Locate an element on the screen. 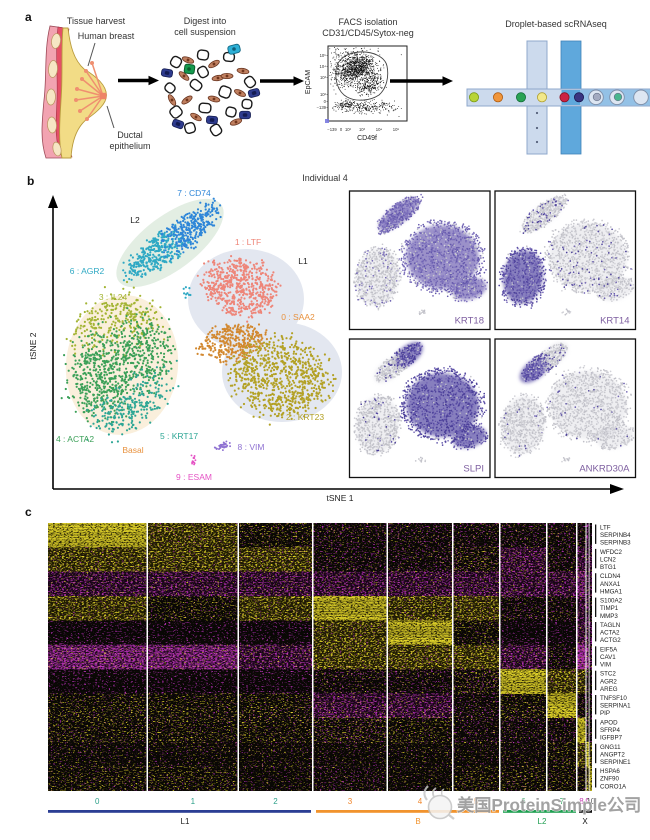 This screenshot has width=650, height=840. svg-text: TAGLN is located at coordinates (610, 625).